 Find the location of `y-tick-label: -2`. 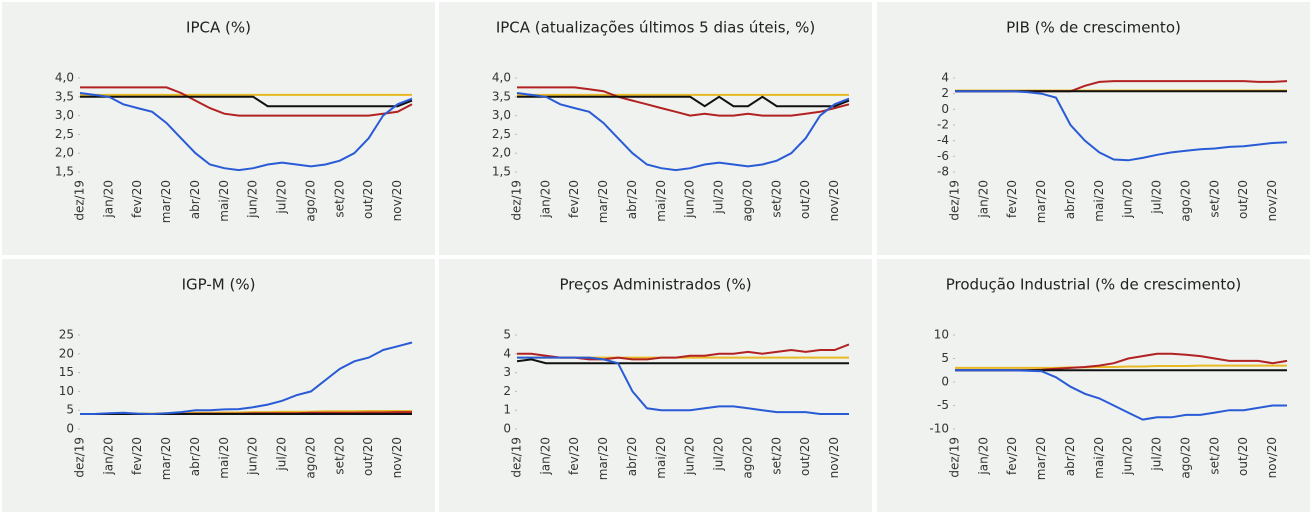

y-tick-label: -2 is located at coordinates (943, 125).